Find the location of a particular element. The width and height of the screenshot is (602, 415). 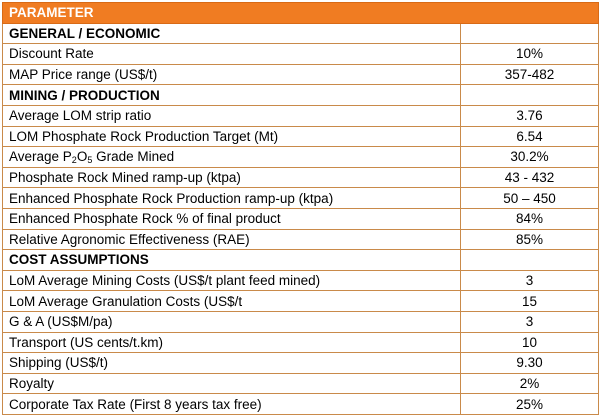

label-part: Grade Mined is located at coordinates (133, 157).